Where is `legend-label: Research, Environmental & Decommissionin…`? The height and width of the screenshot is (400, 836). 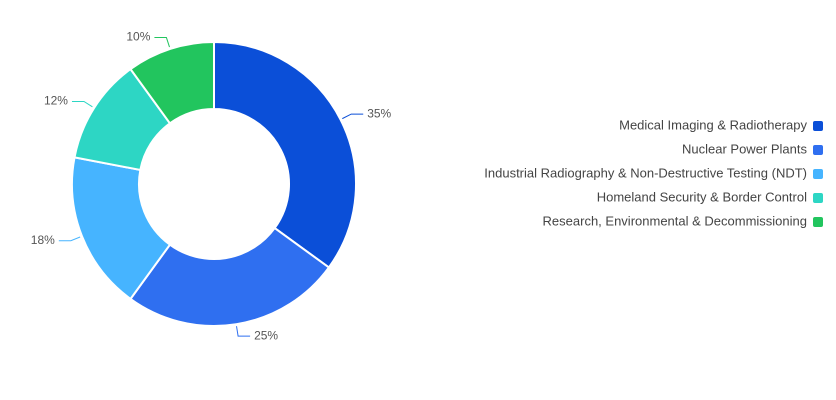
legend-label: Research, Environmental & Decommissionin… is located at coordinates (675, 220).